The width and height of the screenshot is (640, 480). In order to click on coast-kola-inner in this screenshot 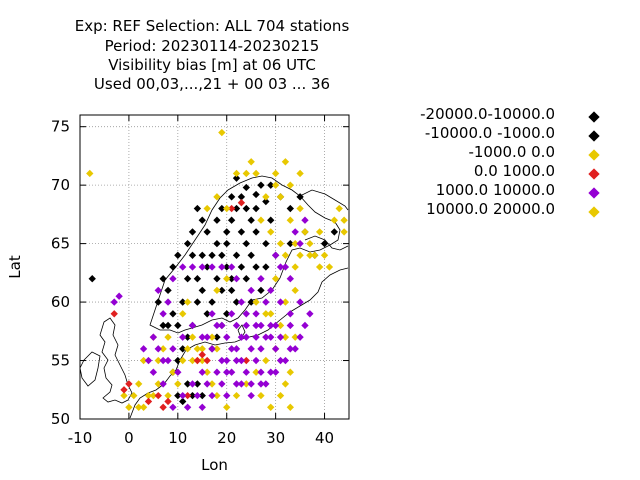, I will do `click(326, 243)`.